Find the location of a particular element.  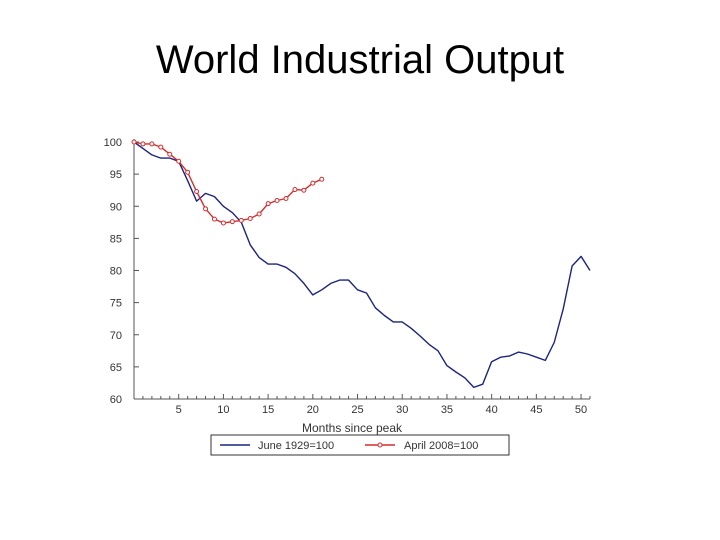

y-tick-label: 95 is located at coordinates (116, 175).